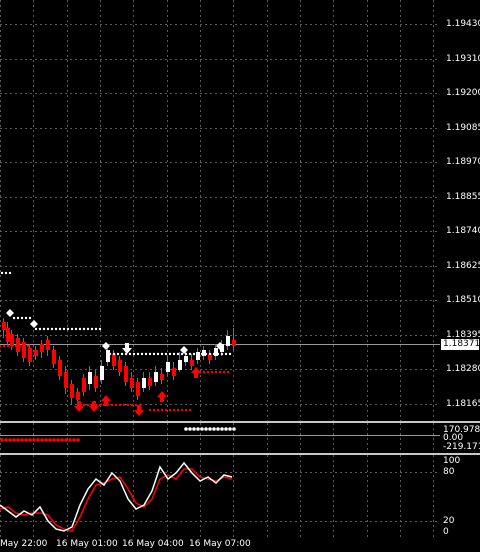 Image resolution: width=480 pixels, height=552 pixels. Describe the element at coordinates (24, 544) in the screenshot. I see `time-label: May 22:00` at that location.